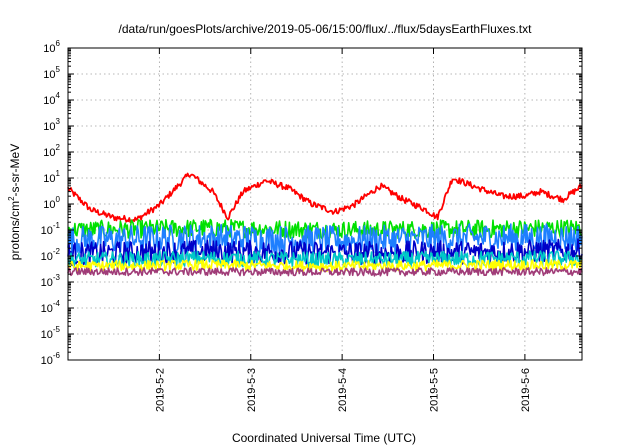  Describe the element at coordinates (252, 390) in the screenshot. I see `x-tick-label: 2019-5-3` at that location.